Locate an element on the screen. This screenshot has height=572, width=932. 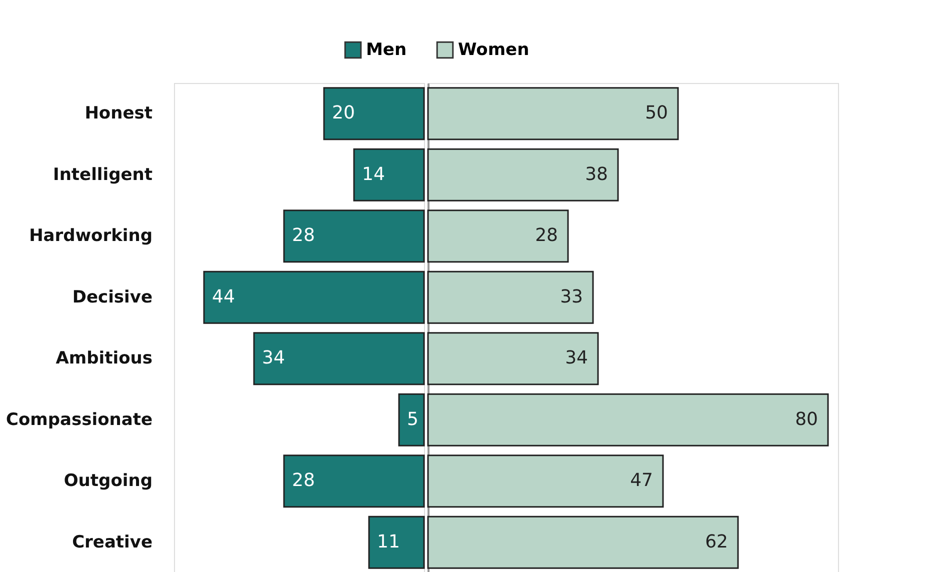
data-label: 14 is located at coordinates (373, 174).